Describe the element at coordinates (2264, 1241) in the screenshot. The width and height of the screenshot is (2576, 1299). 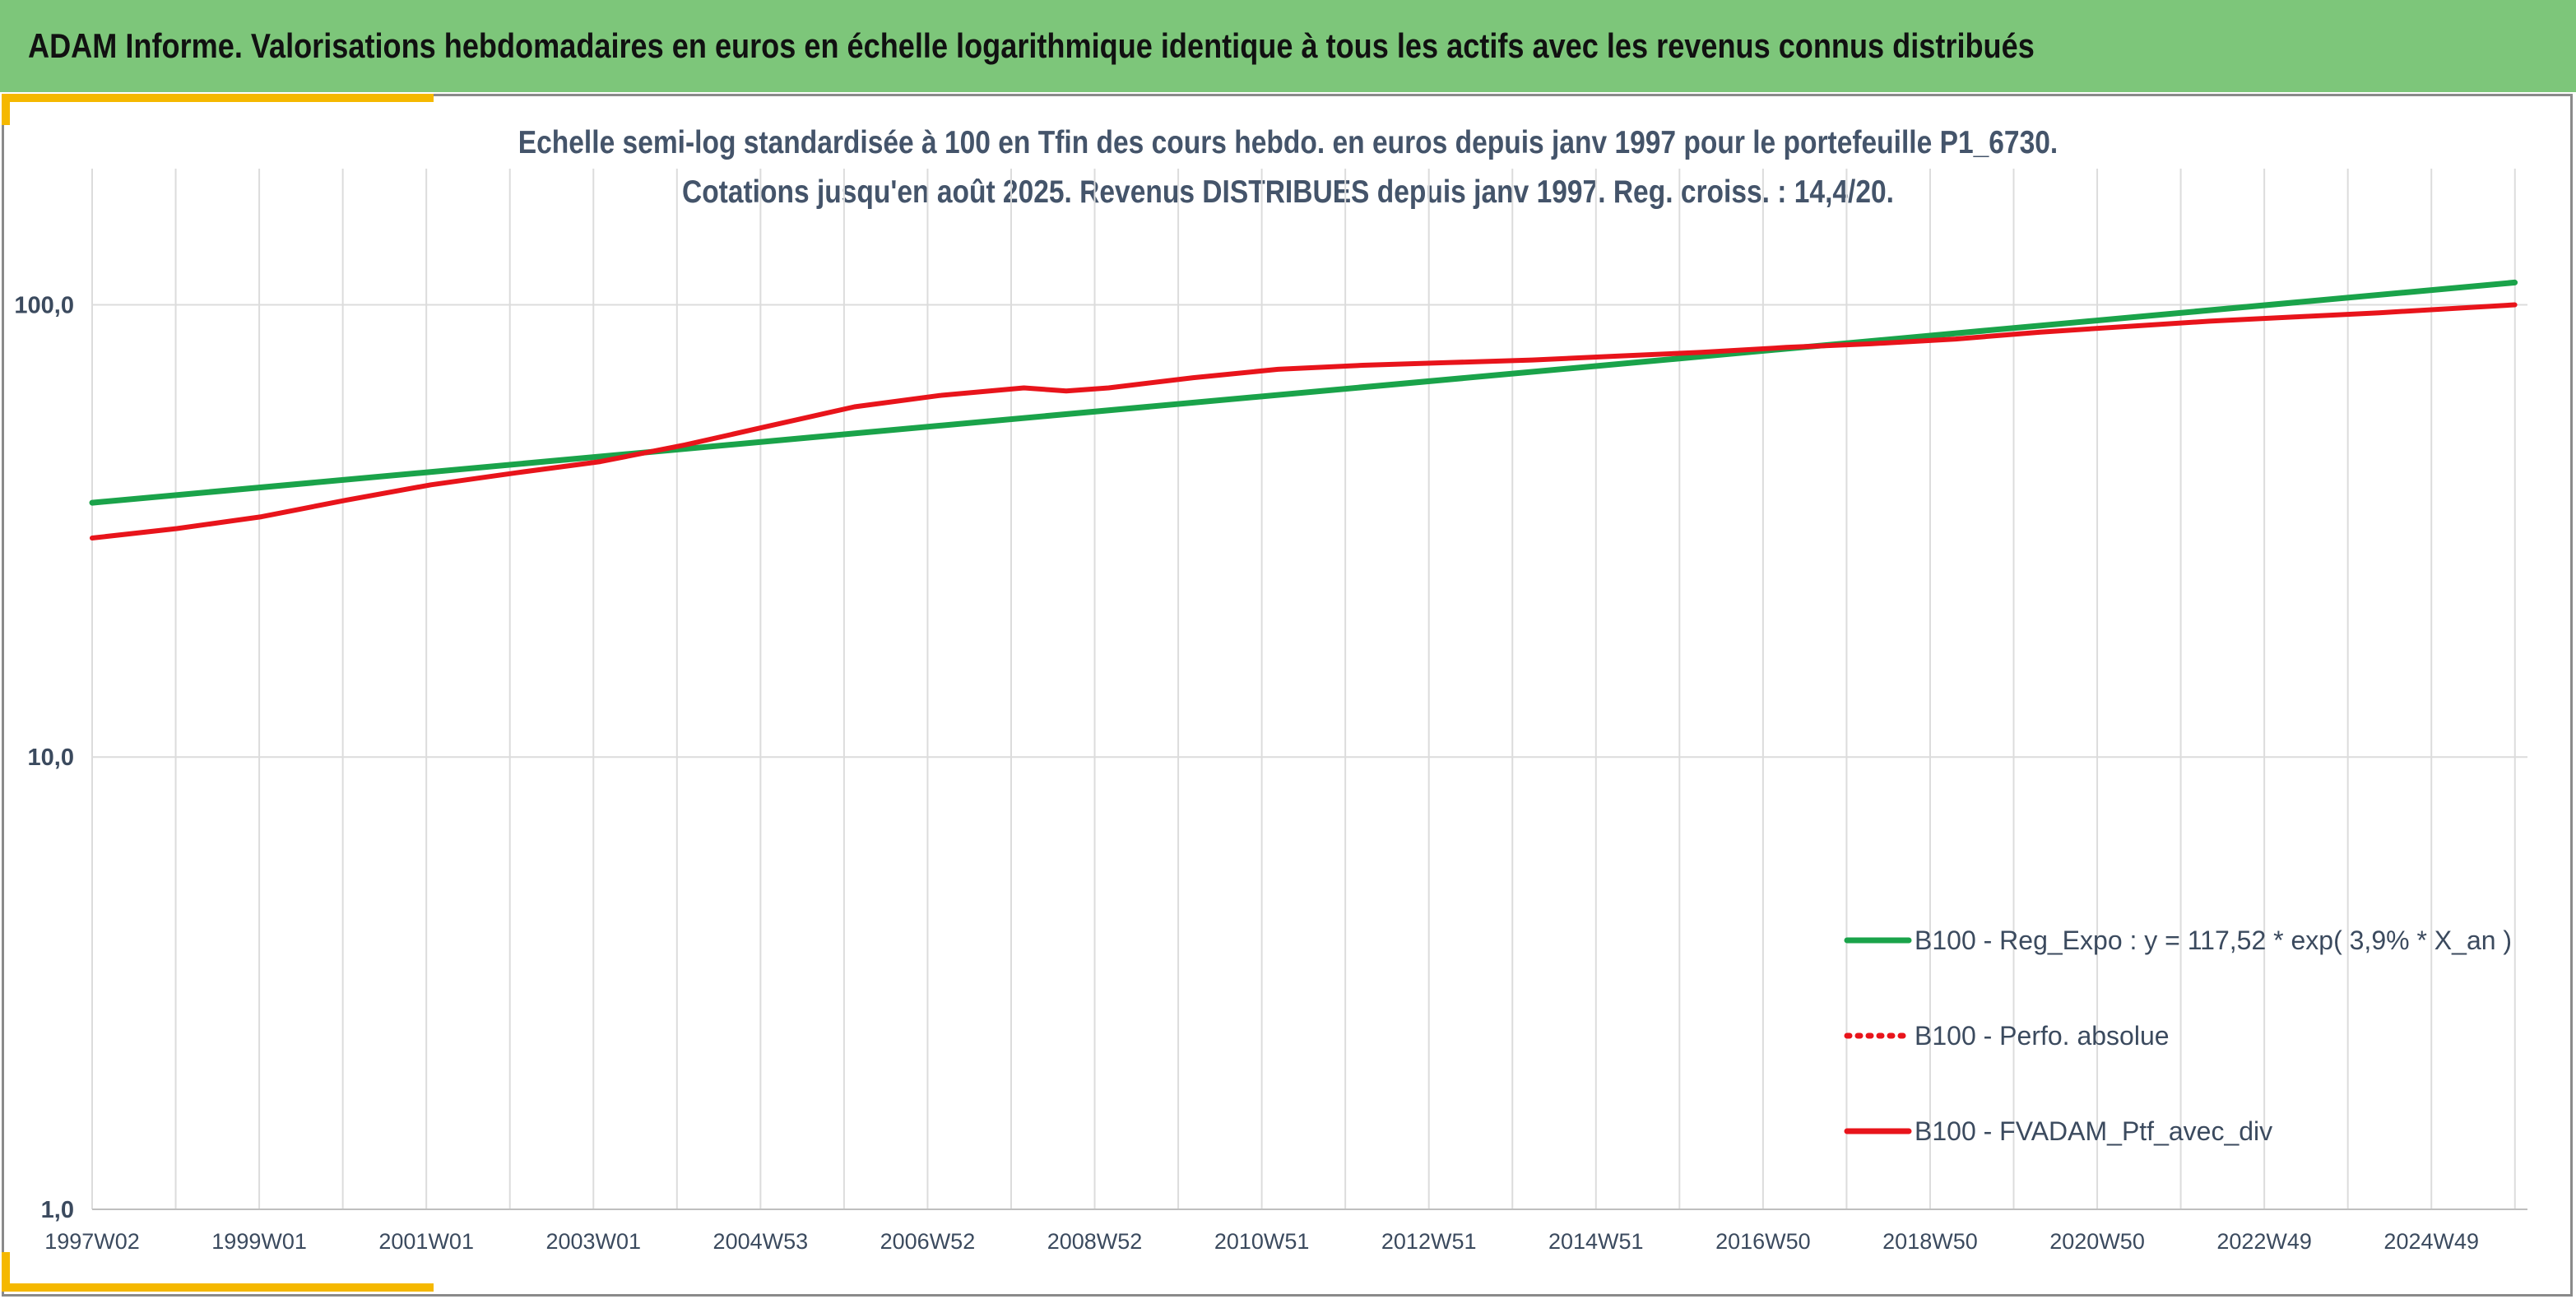
I see `x-tick-label: 2022W49` at that location.